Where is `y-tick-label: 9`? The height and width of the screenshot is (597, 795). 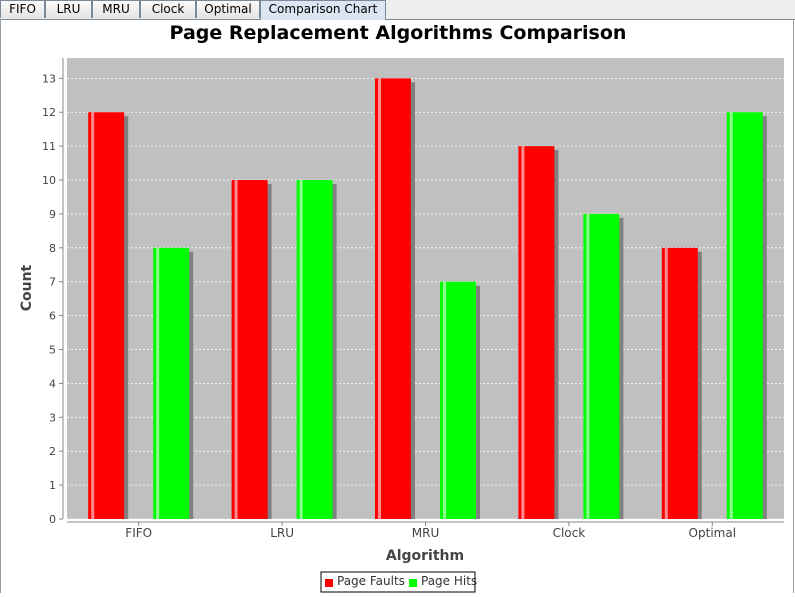 y-tick-label: 9 is located at coordinates (52, 214).